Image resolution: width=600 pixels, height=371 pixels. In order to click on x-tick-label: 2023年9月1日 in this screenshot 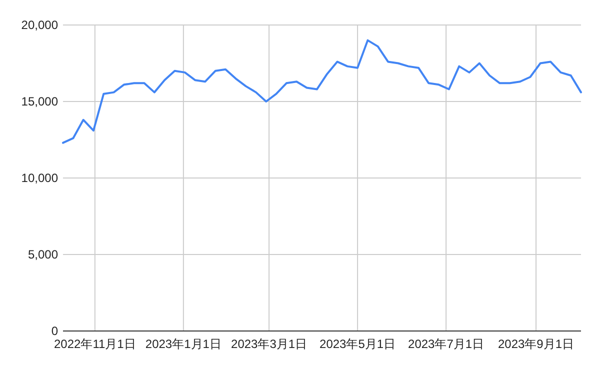, I will do `click(536, 344)`.